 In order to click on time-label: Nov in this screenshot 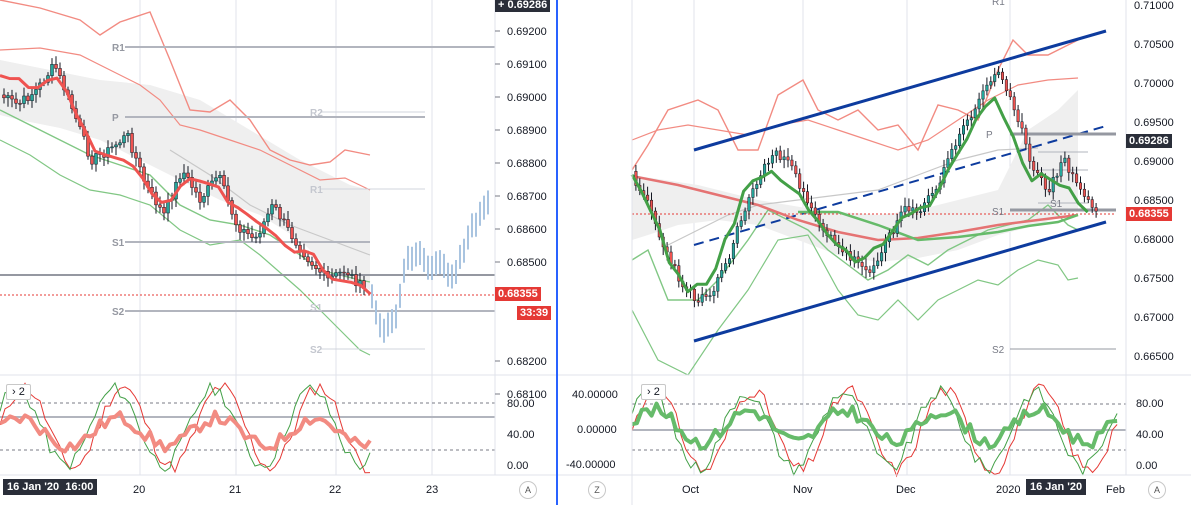, I will do `click(803, 490)`.